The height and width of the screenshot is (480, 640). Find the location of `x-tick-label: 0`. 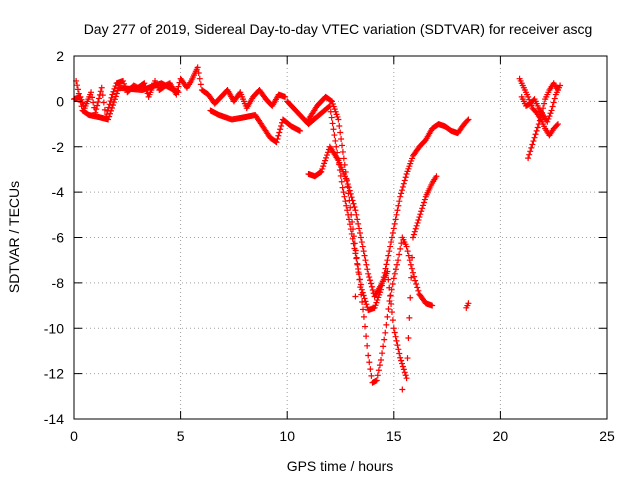

x-tick-label: 0 is located at coordinates (74, 436).